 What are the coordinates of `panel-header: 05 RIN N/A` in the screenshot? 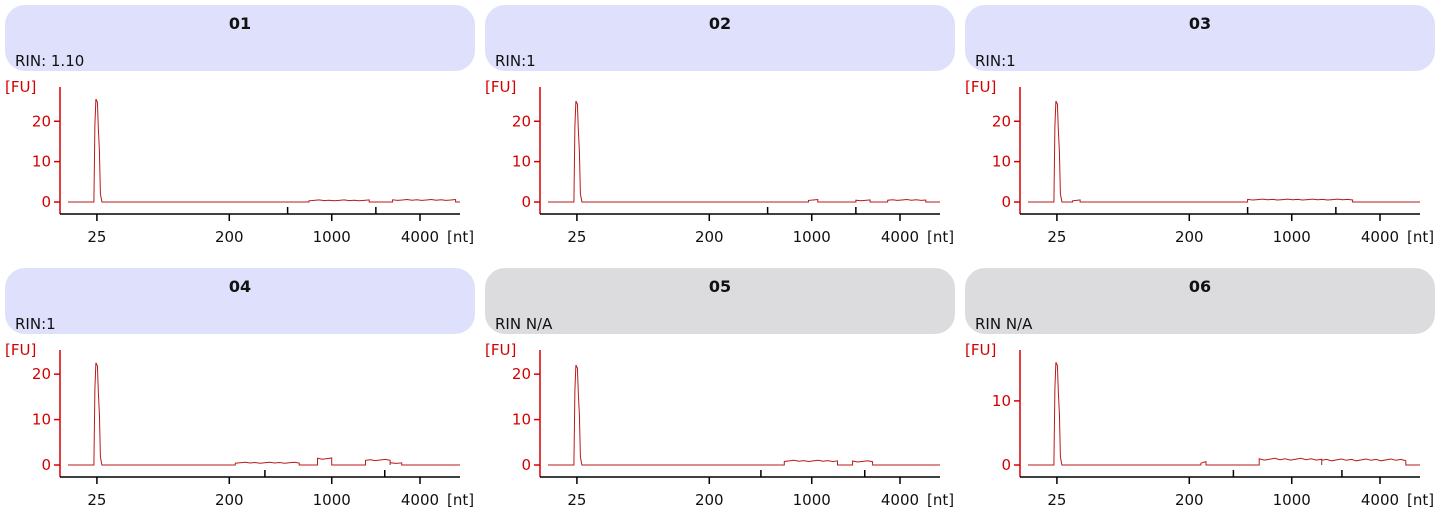 It's located at (720, 301).